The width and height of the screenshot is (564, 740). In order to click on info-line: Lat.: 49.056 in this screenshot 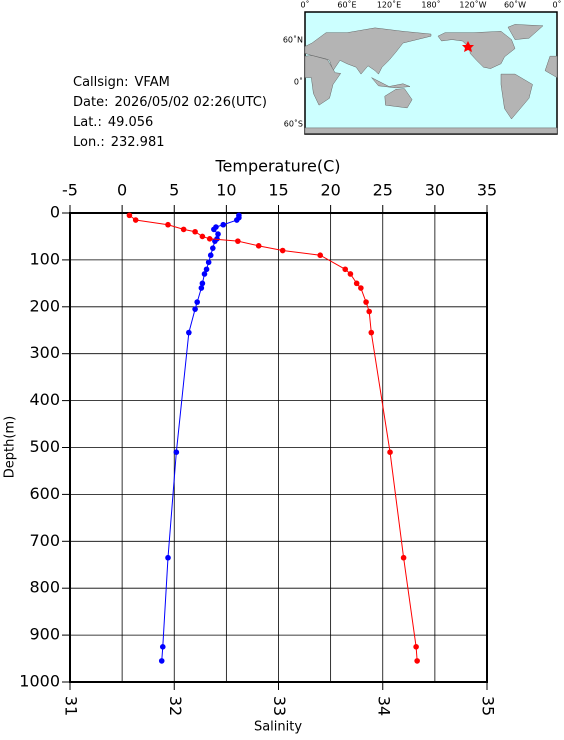, I will do `click(113, 122)`.